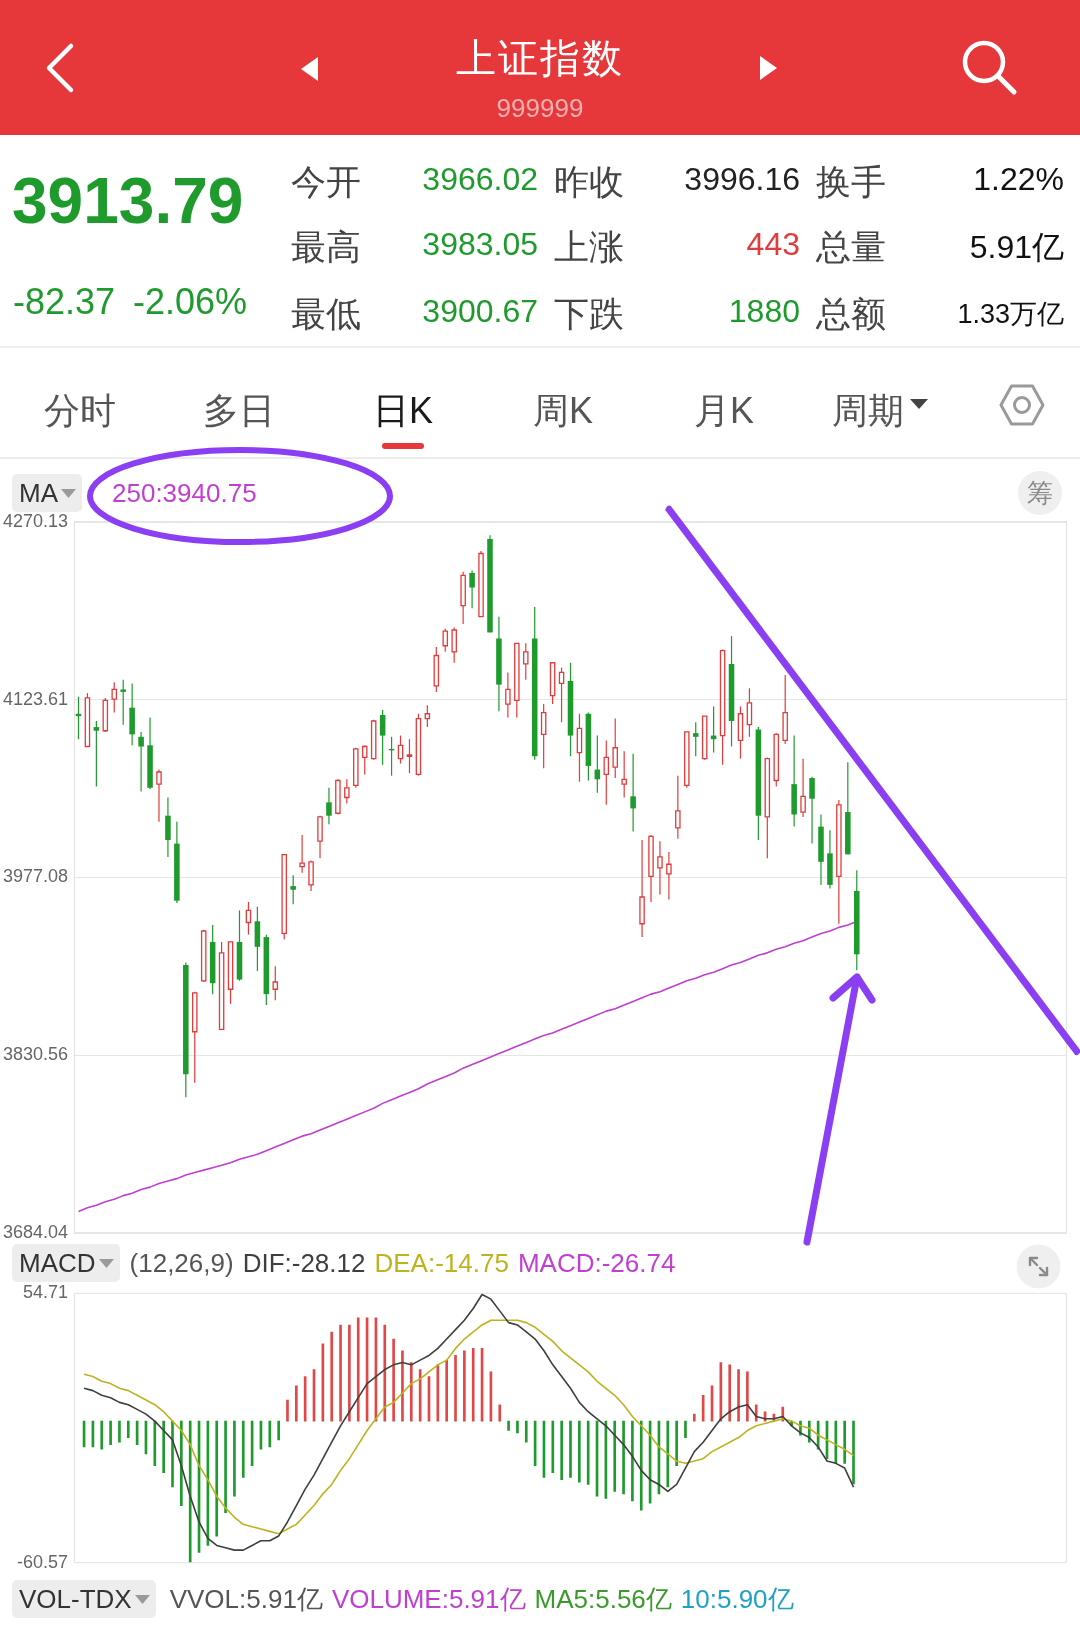  I want to click on round-button: 筹, so click(1040, 493).